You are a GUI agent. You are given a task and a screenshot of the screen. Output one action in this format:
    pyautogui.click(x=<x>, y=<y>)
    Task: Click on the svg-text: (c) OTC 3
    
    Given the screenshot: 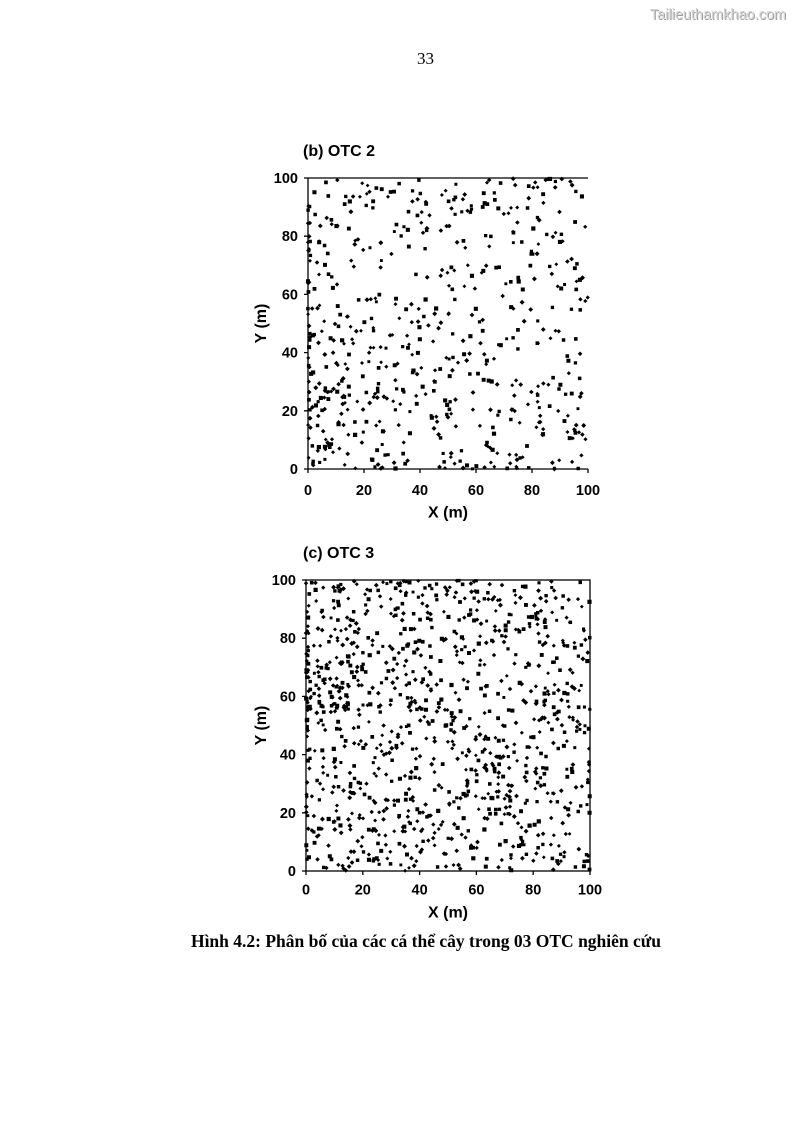 What is the action you would take?
    pyautogui.click(x=338, y=553)
    